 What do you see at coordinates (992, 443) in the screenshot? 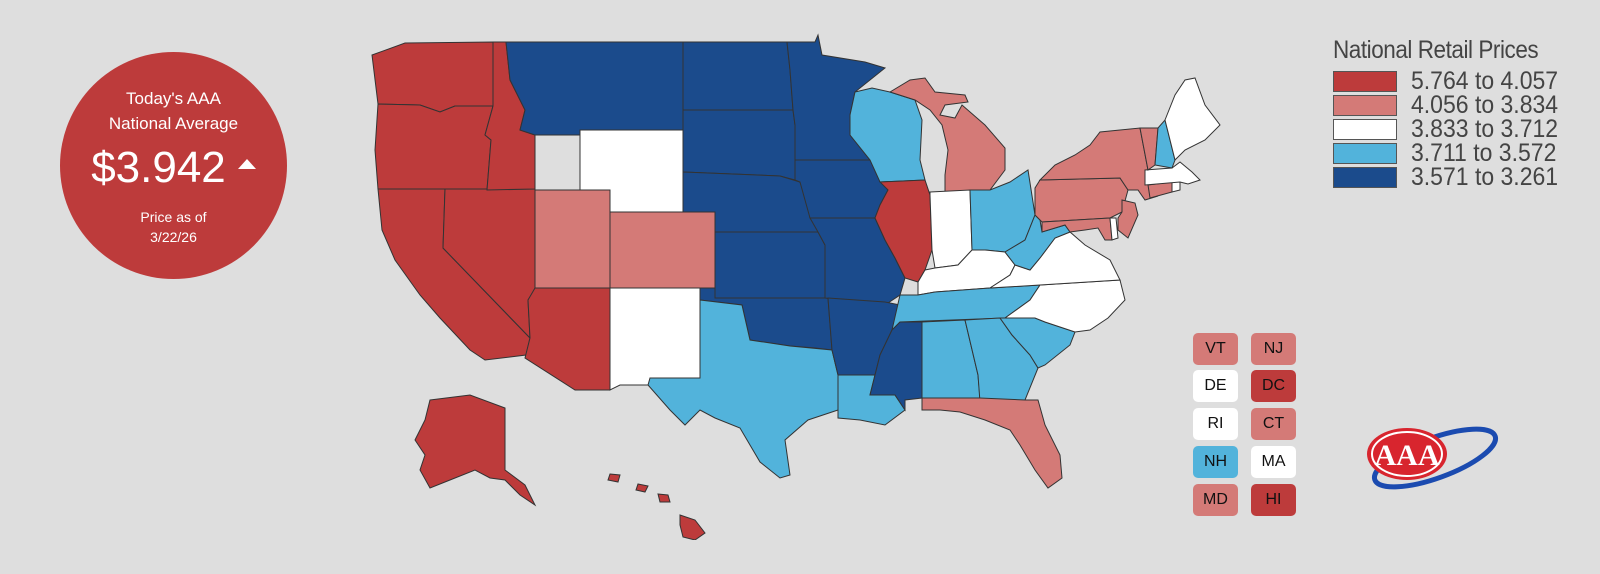
I see `state-fl` at bounding box center [992, 443].